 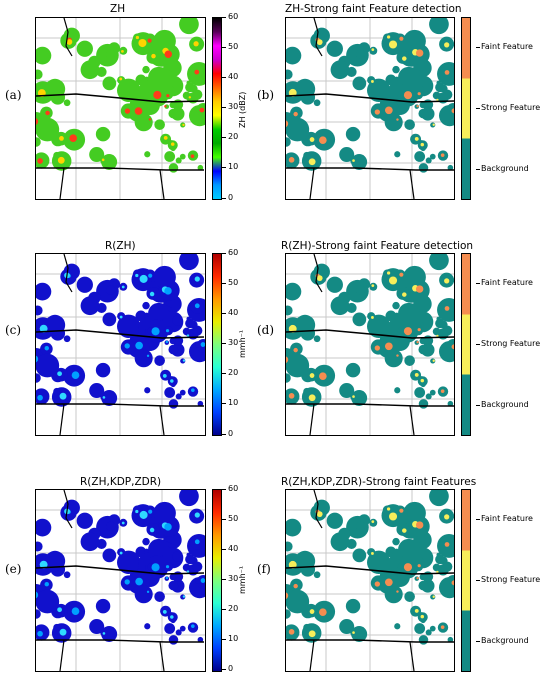 What do you see at coordinates (266, 330) in the screenshot?
I see `panel-letter-d: (d)` at bounding box center [266, 330].